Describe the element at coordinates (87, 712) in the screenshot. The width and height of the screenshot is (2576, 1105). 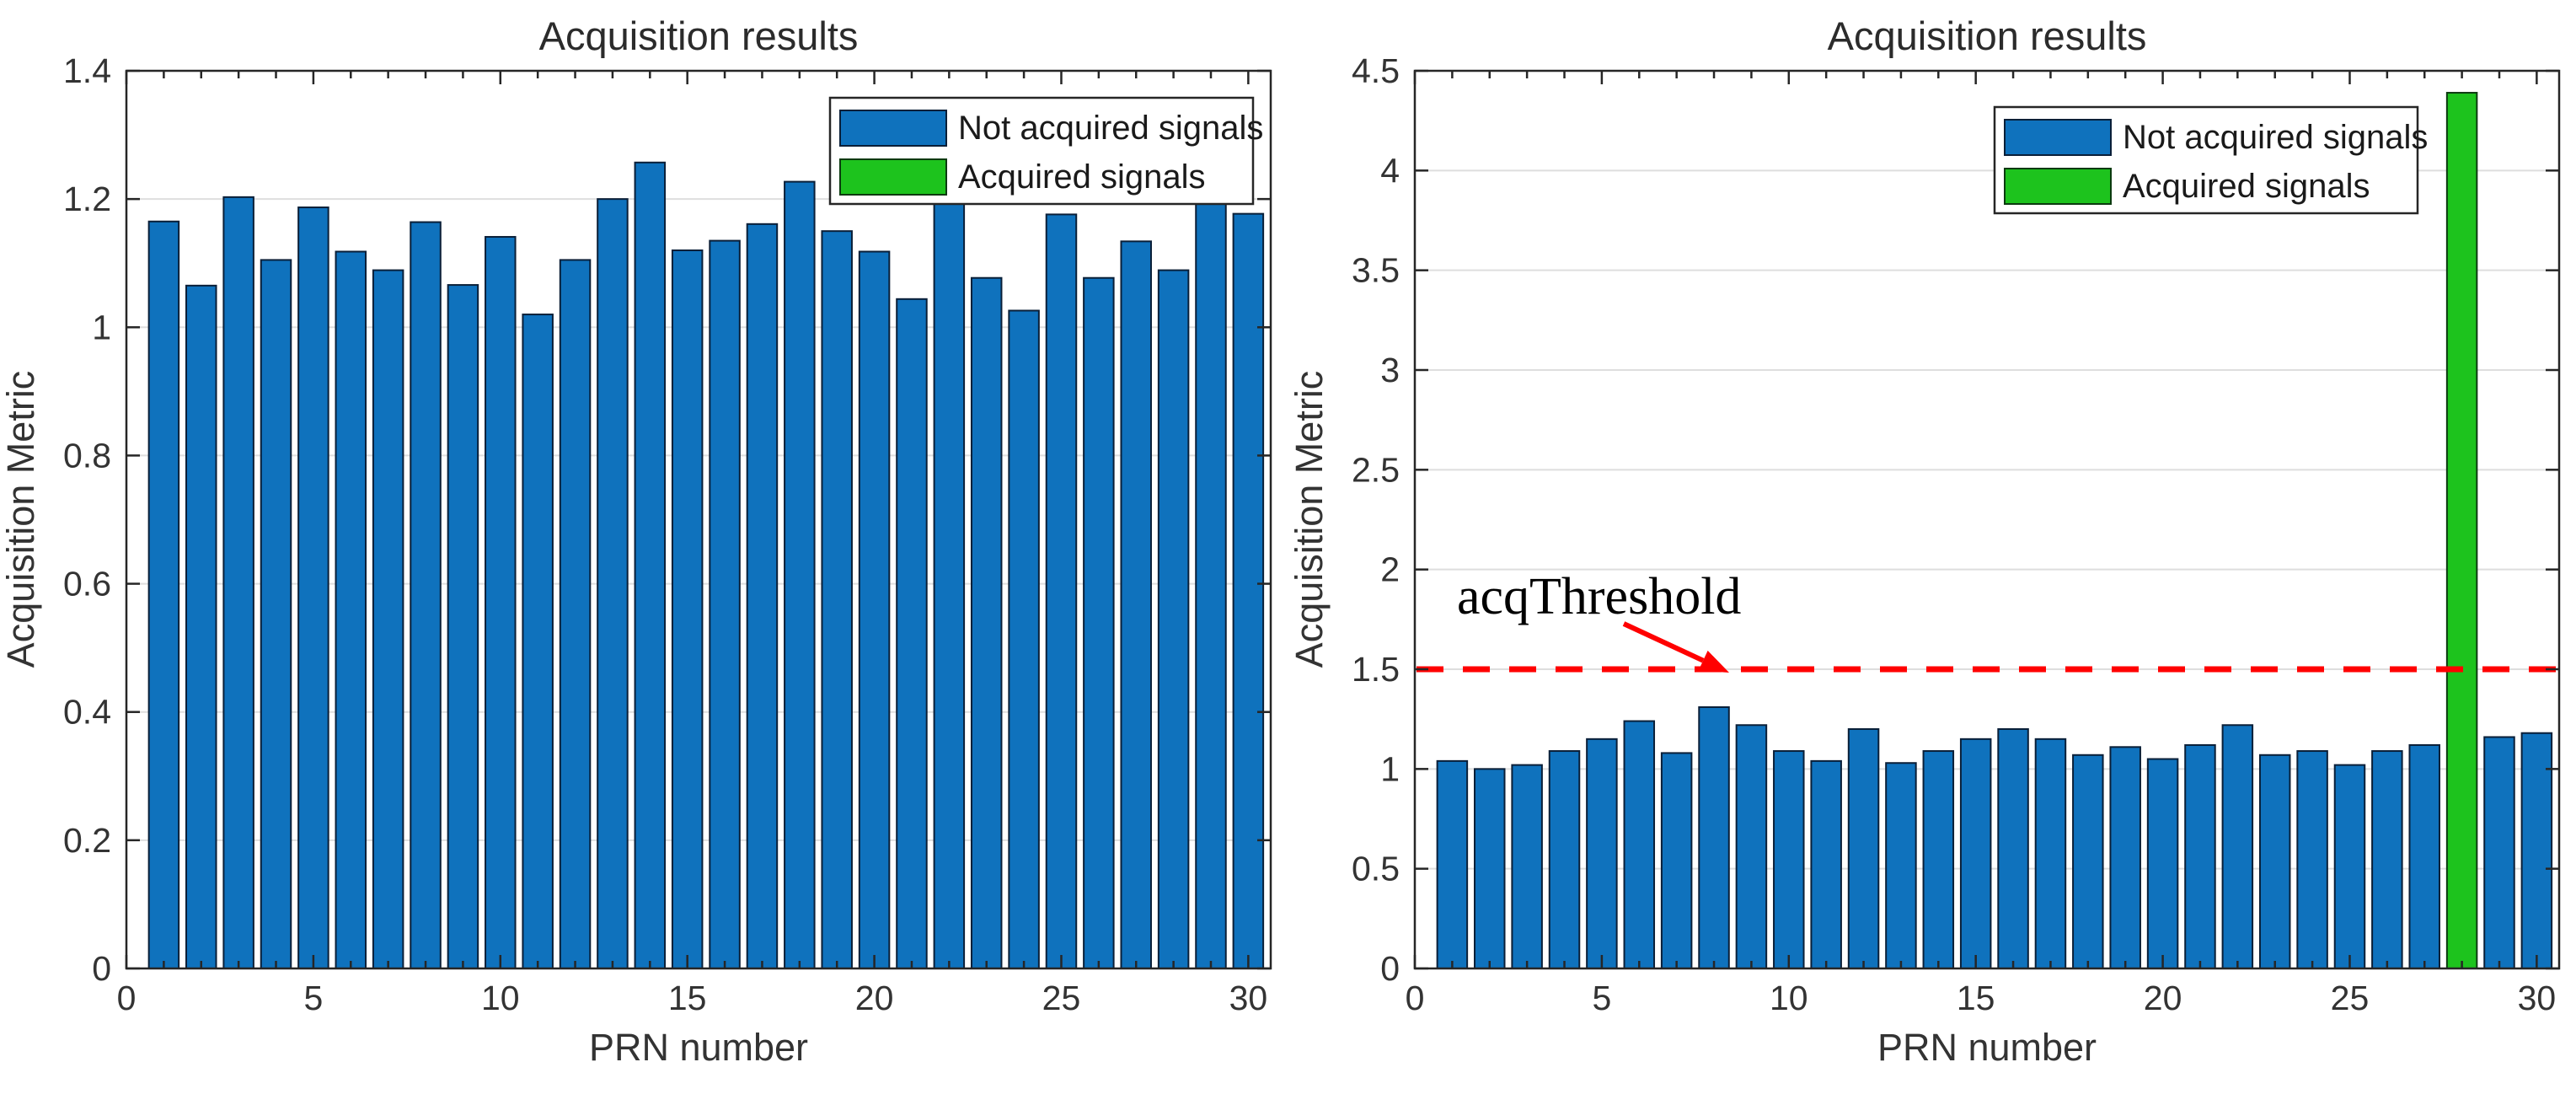
I see `y-tick-label-0.4: 0.4` at that location.